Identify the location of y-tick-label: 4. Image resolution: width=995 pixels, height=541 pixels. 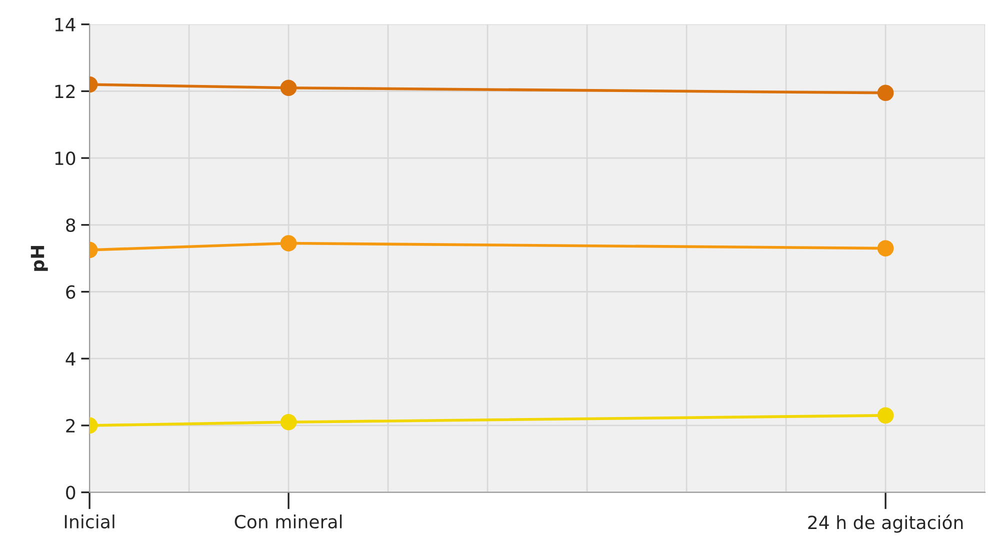
(71, 359).